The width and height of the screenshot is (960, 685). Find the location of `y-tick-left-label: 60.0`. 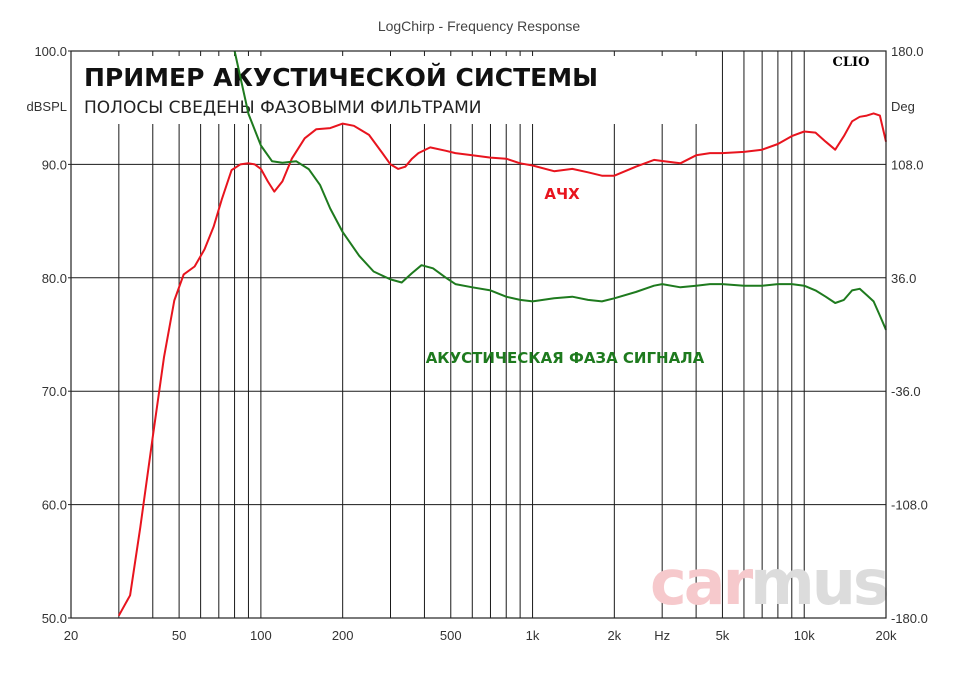

y-tick-left-label: 60.0 is located at coordinates (54, 505).